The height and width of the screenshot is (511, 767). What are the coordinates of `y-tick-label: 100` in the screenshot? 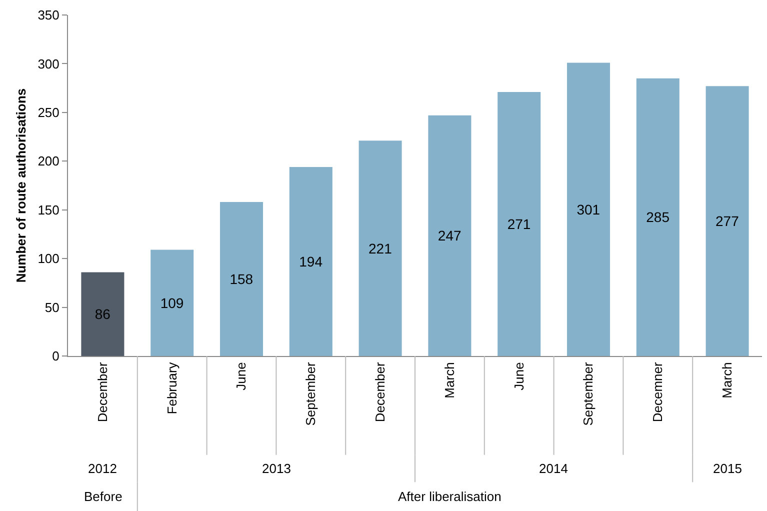 It's located at (49, 258).